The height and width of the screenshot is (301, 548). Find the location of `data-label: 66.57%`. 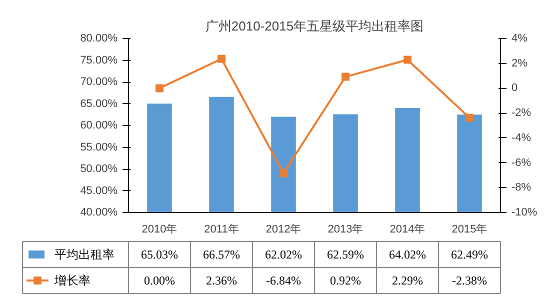

data-label: 66.57% is located at coordinates (221, 255).